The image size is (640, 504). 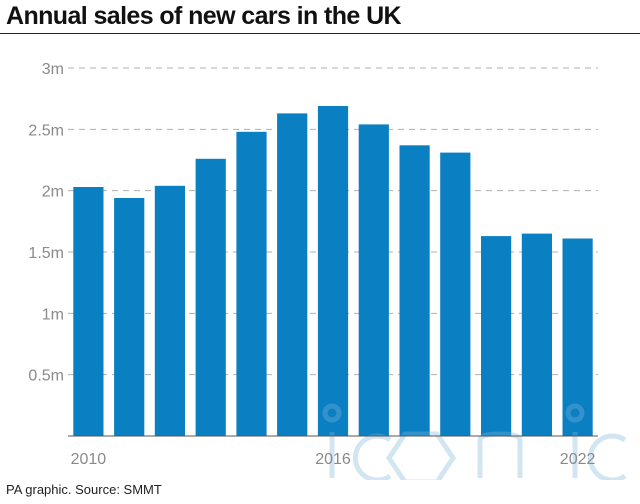 What do you see at coordinates (204, 16) in the screenshot?
I see `chart-title: Annual sales of new cars in the UK` at bounding box center [204, 16].